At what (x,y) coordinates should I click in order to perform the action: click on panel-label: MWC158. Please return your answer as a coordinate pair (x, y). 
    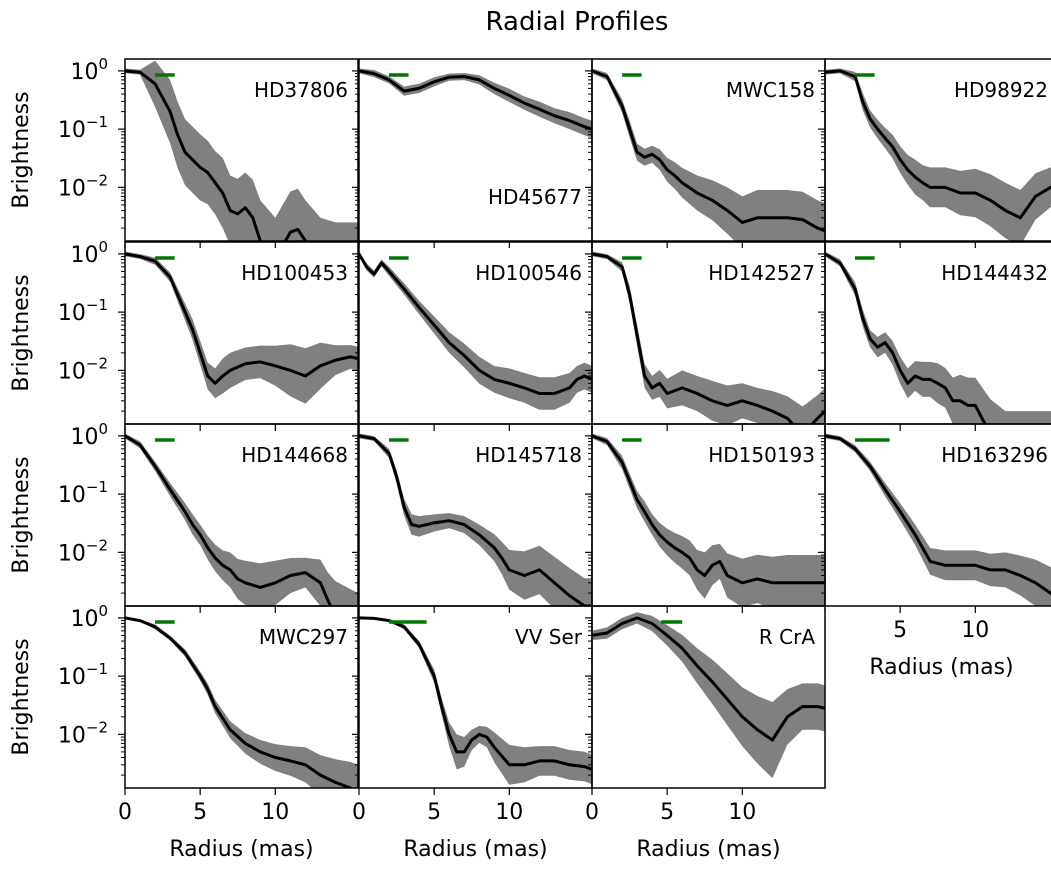
    Looking at the image, I should click on (770, 90).